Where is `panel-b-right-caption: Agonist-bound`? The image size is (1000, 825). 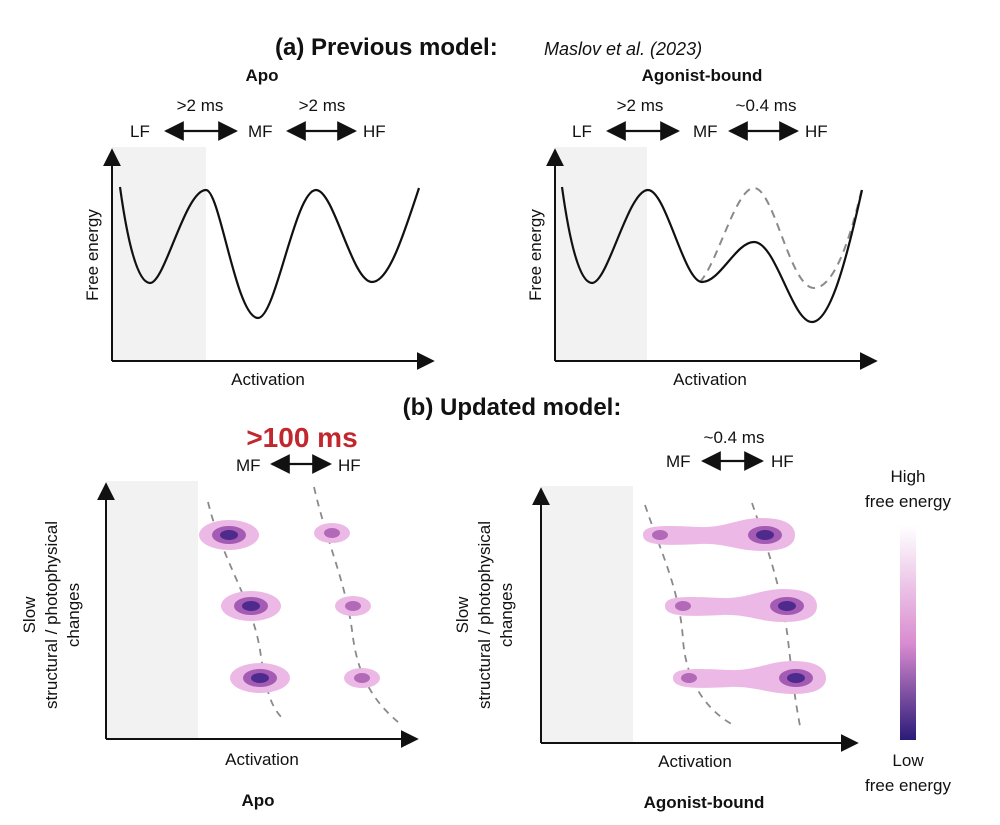
panel-b-right-caption: Agonist-bound is located at coordinates (704, 802).